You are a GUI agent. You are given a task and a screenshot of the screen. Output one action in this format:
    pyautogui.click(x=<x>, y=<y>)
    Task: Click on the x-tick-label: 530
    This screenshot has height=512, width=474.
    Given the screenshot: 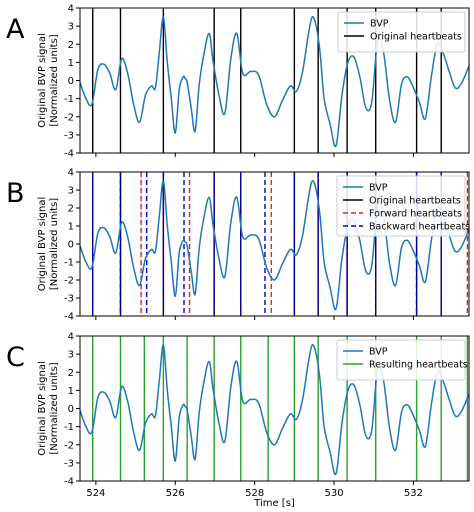 What is the action you would take?
    pyautogui.click(x=333, y=493)
    